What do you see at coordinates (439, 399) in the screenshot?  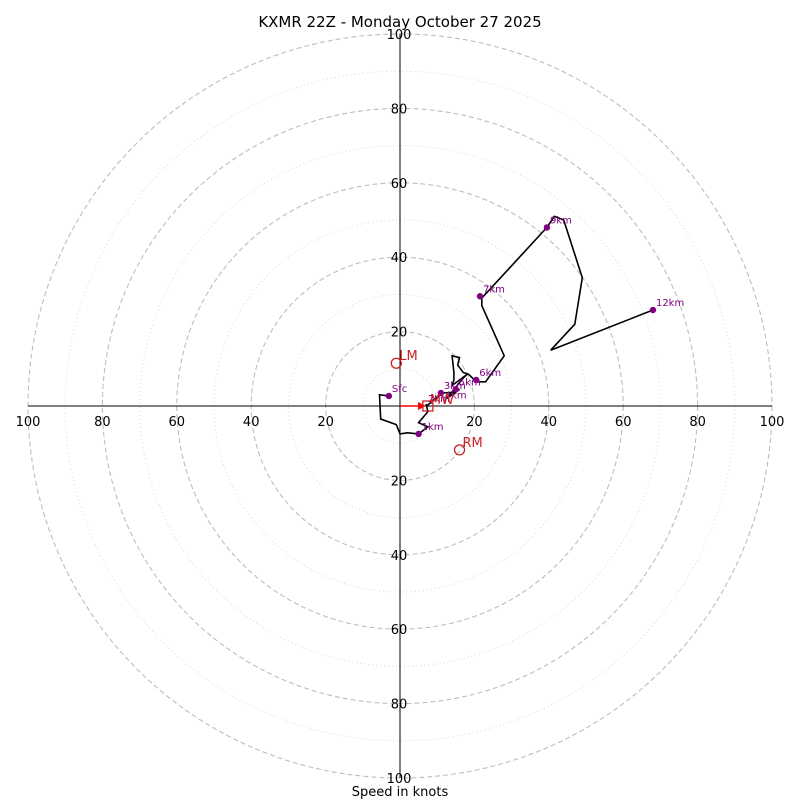 I see `height-label-2km: 2km` at bounding box center [439, 399].